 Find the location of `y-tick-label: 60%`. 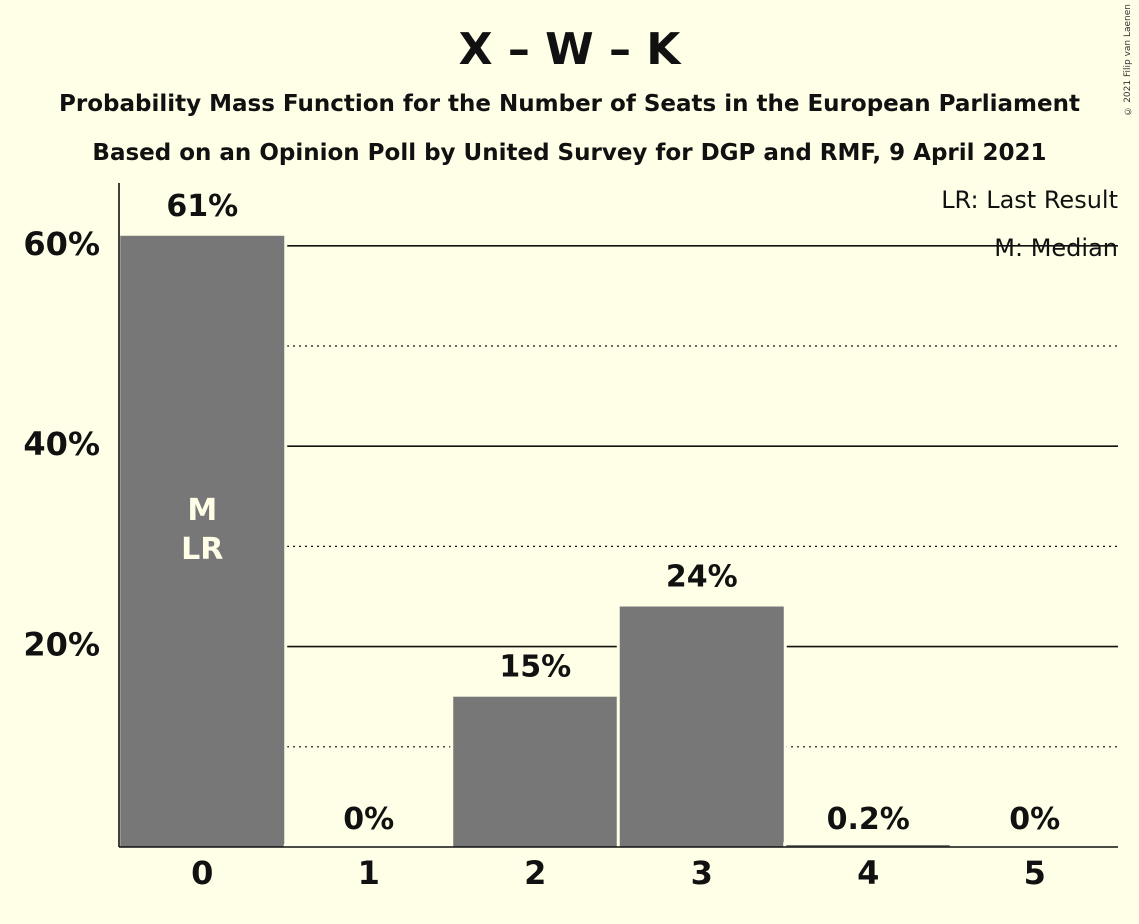

y-tick-label: 60% is located at coordinates (61, 244).